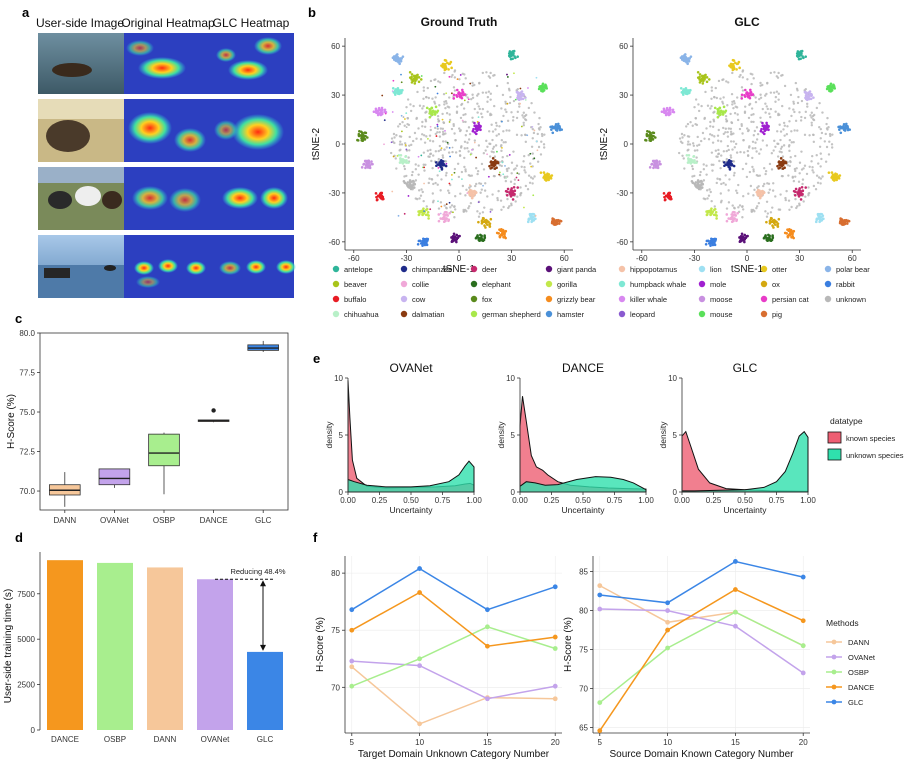 Image resolution: width=904 pixels, height=769 pixels. Describe the element at coordinates (650, 136) in the screenshot. I see `cluster-fox` at that location.